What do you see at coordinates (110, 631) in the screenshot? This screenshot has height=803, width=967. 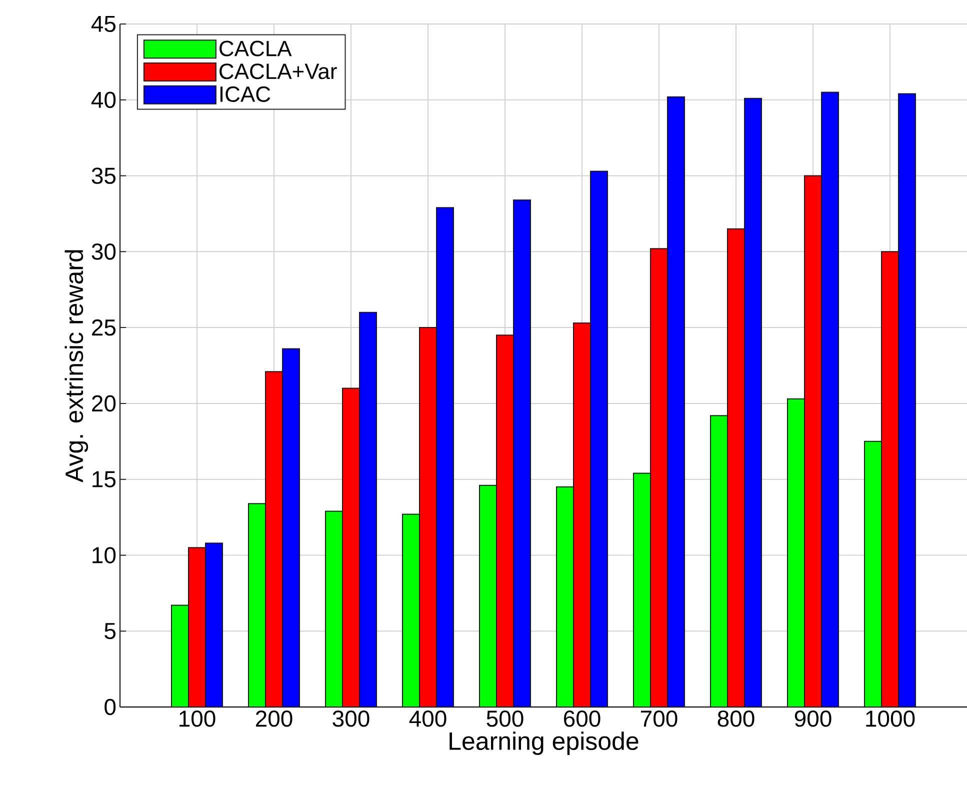 I see `y-tick-label: 5` at bounding box center [110, 631].